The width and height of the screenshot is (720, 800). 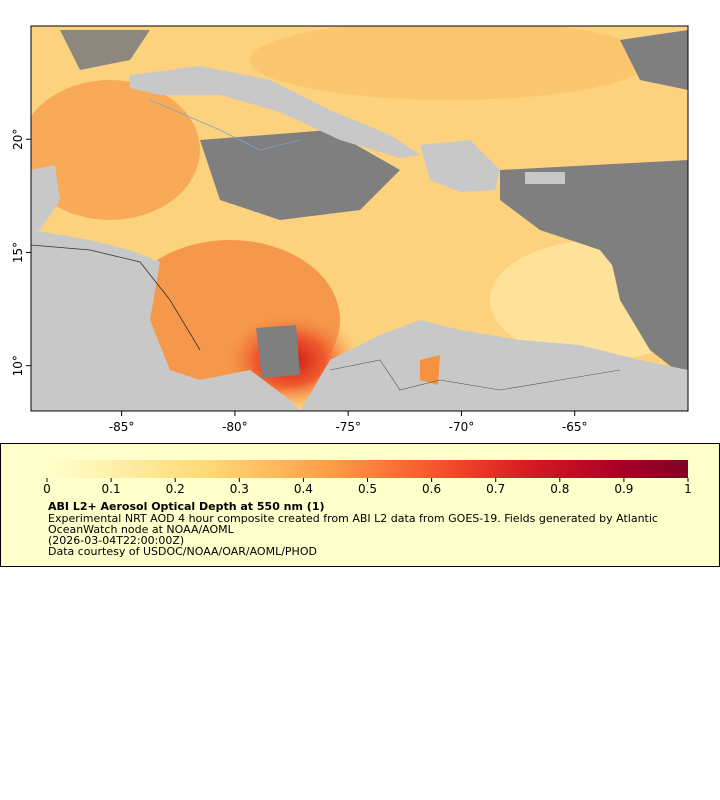 I want to click on y-tick-label: 20°, so click(x=18, y=139).